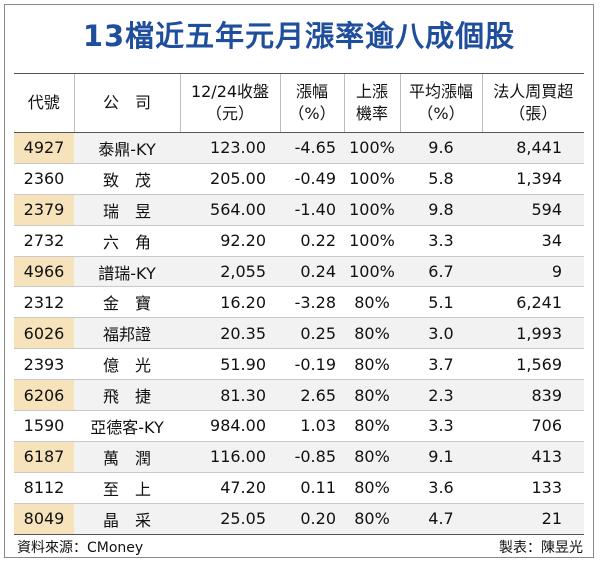 This screenshot has height=564, width=600. Describe the element at coordinates (44, 395) in the screenshot. I see `cell-code: 6206` at that location.